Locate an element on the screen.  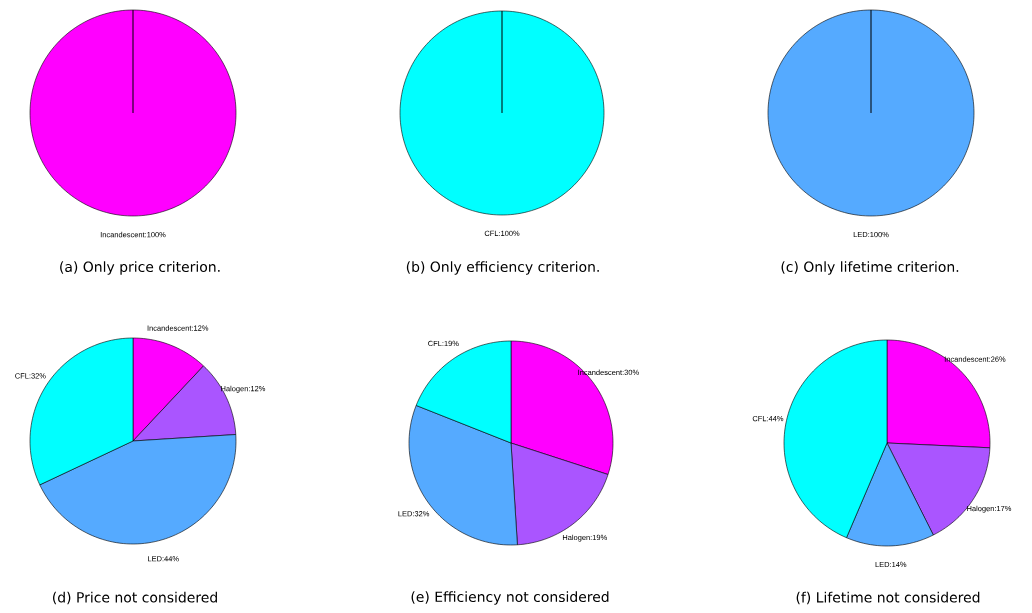
text: (a) Only price criterion. is located at coordinates (140, 268).